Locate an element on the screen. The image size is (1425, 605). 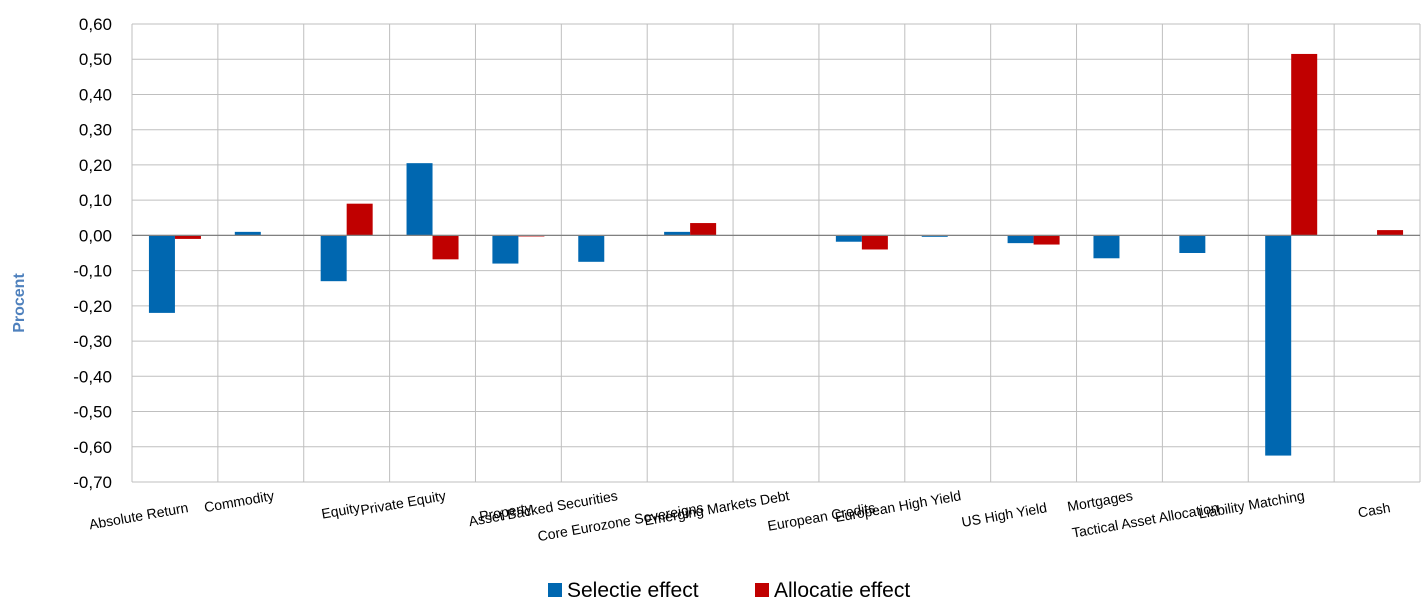
y-tick-label: -0,60 is located at coordinates (92, 447).